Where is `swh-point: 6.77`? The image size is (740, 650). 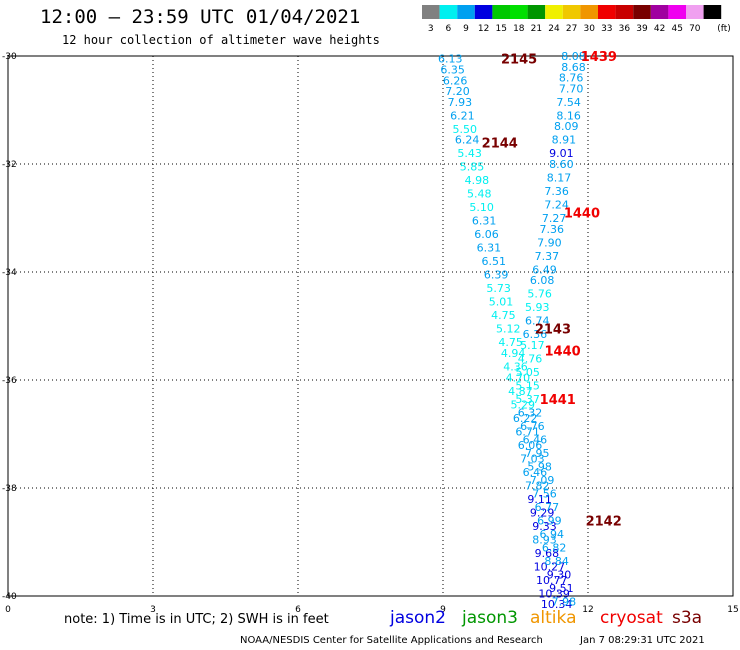
swh-point: 6.77 is located at coordinates (547, 507).